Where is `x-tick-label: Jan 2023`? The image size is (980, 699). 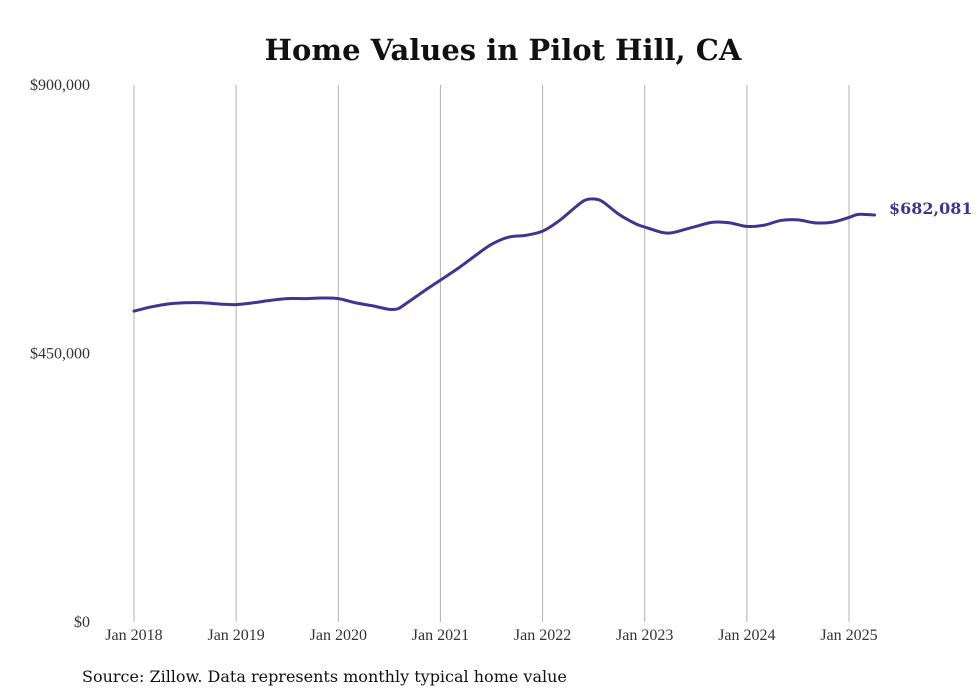
x-tick-label: Jan 2023 is located at coordinates (644, 635).